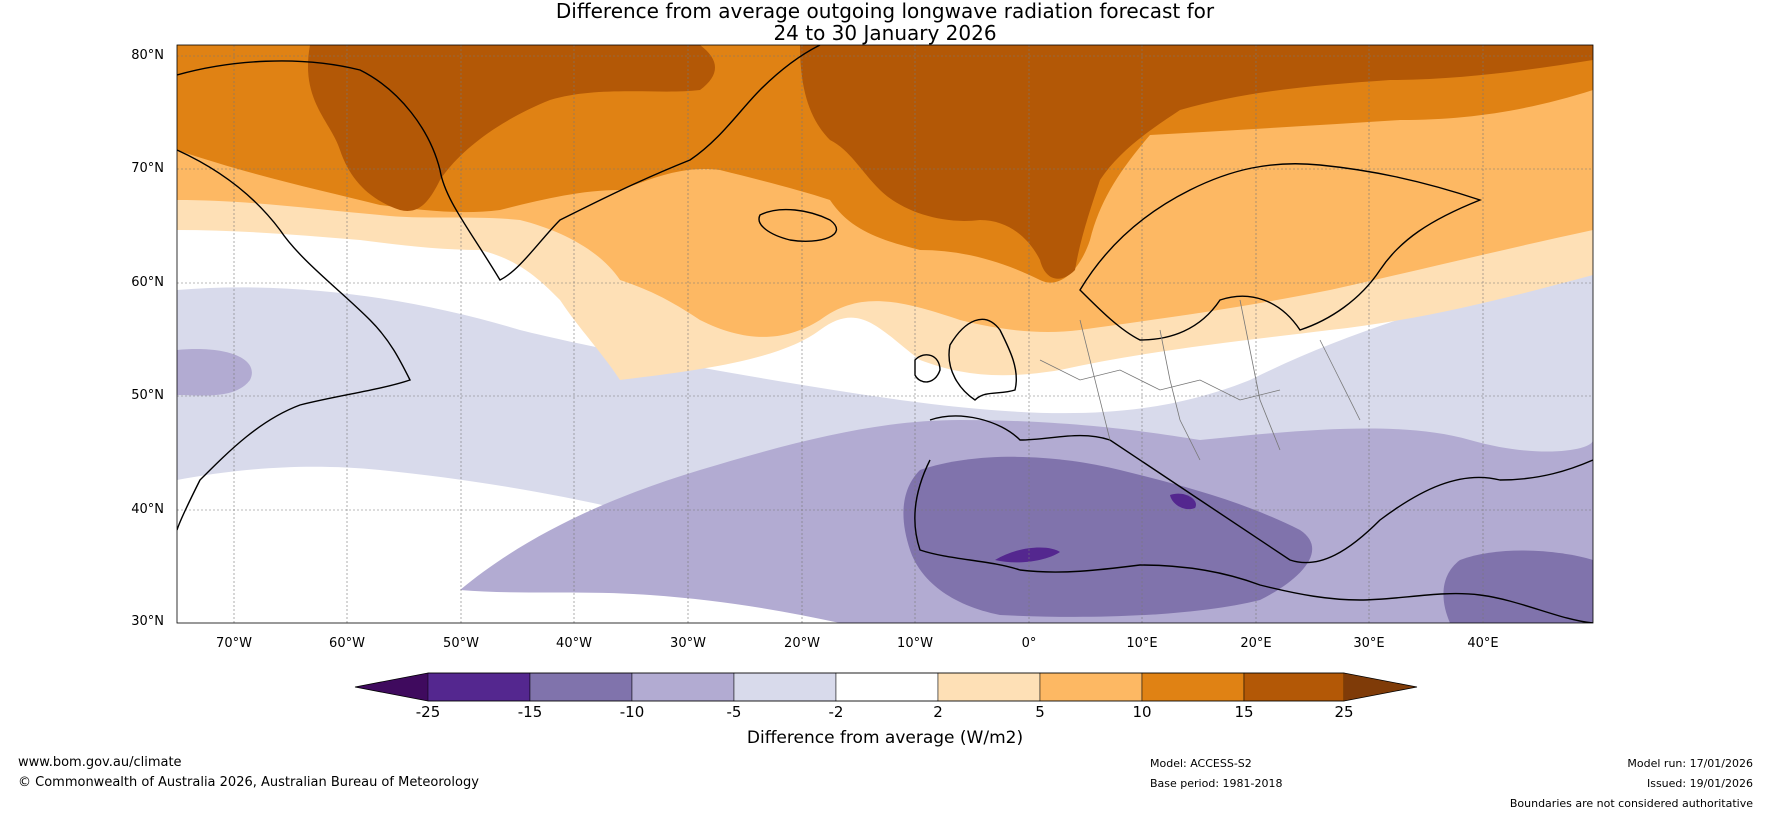  Describe the element at coordinates (147, 621) in the screenshot. I see `lat-label: 30°N` at that location.